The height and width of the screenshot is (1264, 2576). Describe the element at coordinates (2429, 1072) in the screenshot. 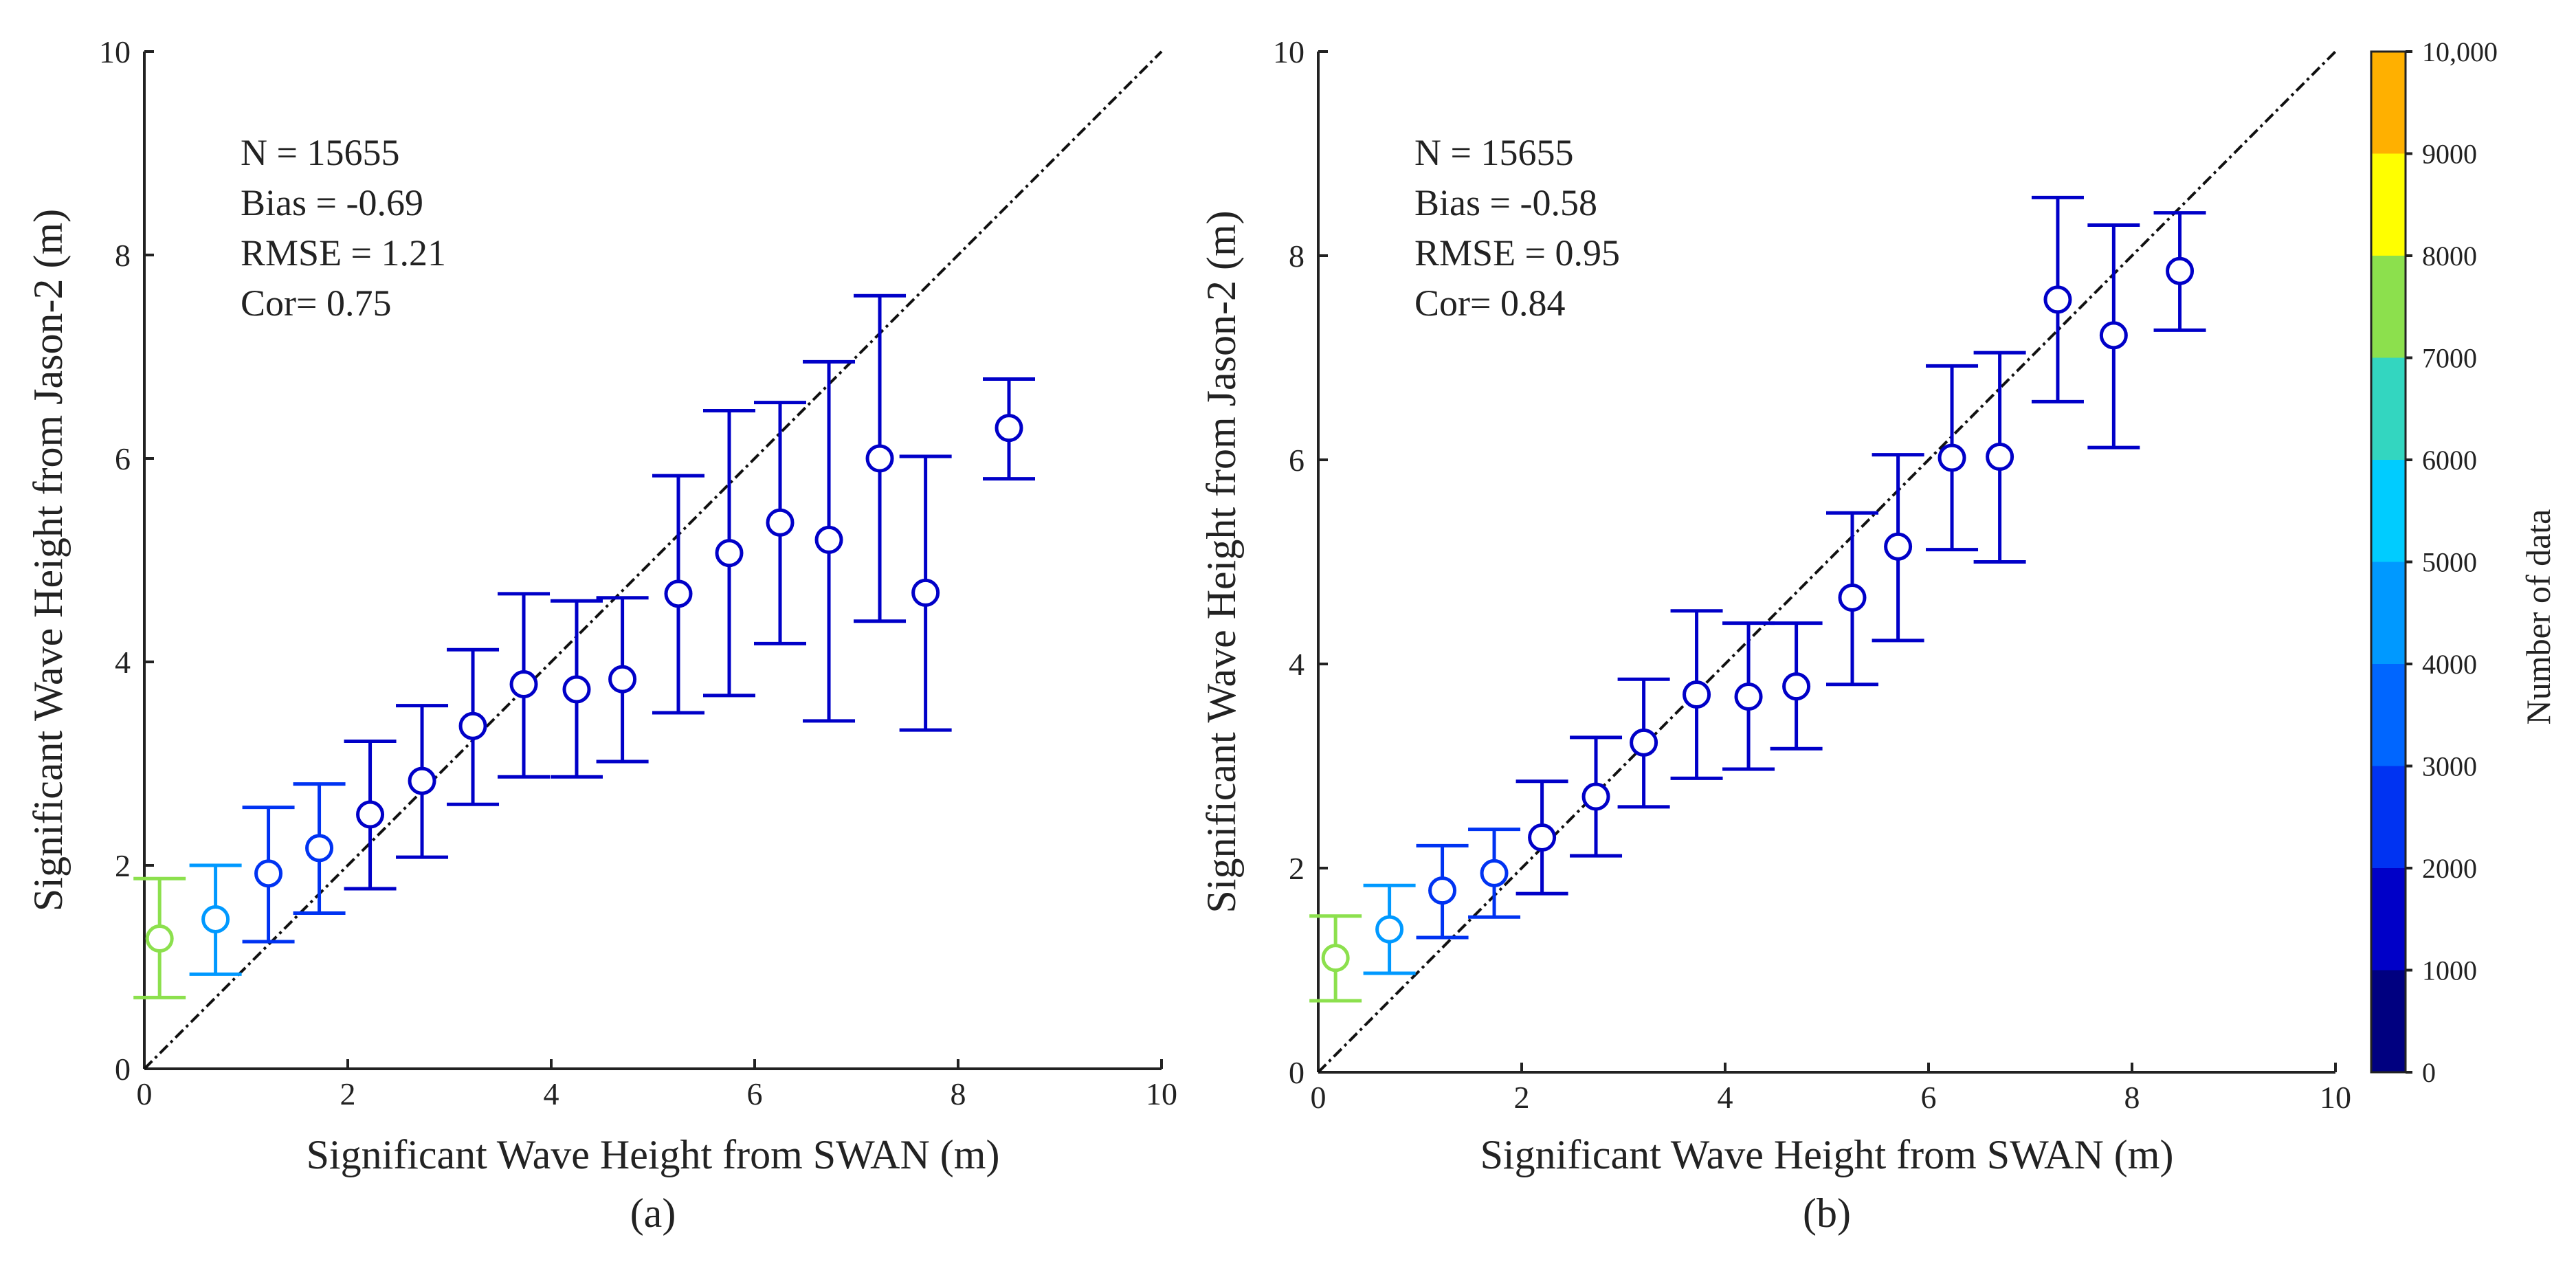

I see `colorbar-label: 0` at that location.